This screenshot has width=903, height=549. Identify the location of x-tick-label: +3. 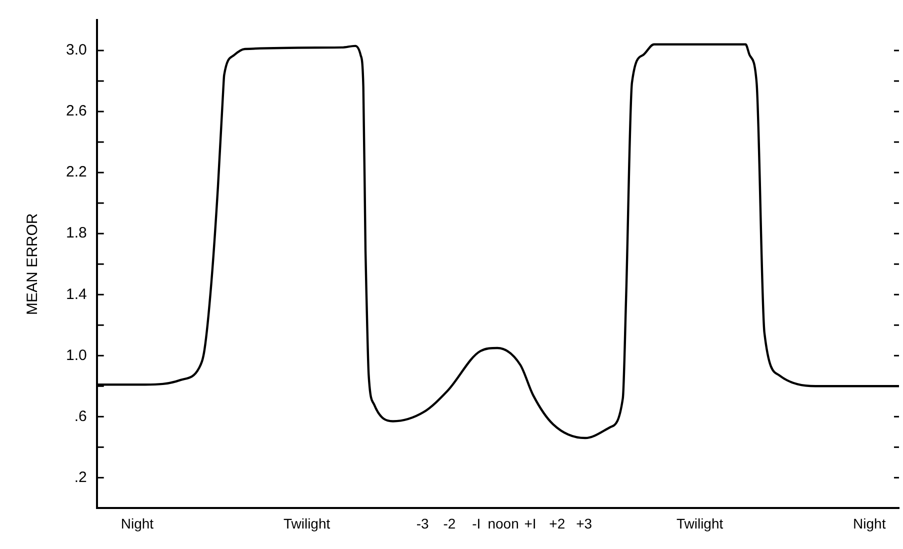
(584, 523).